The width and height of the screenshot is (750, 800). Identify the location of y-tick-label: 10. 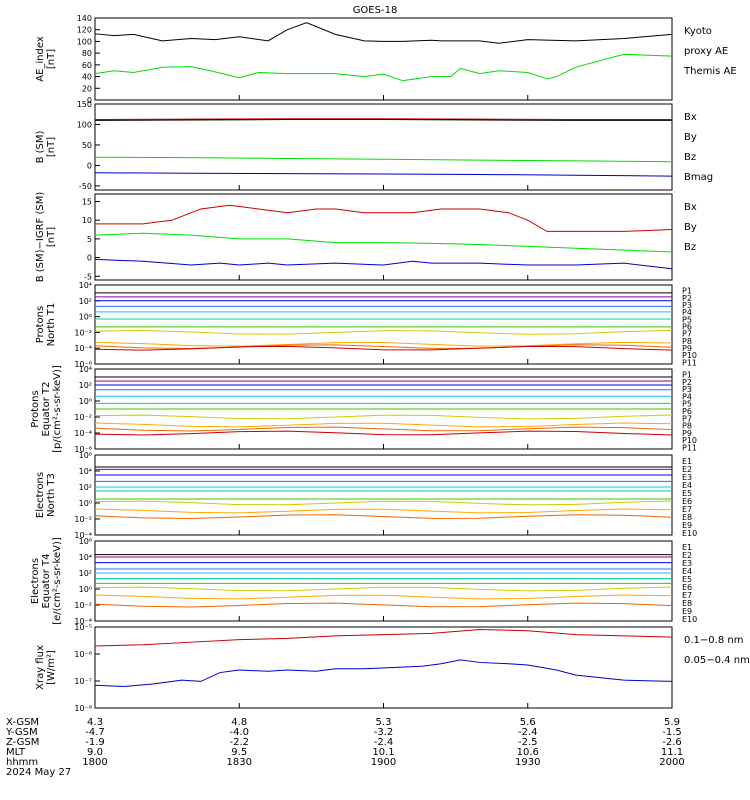
(87, 220).